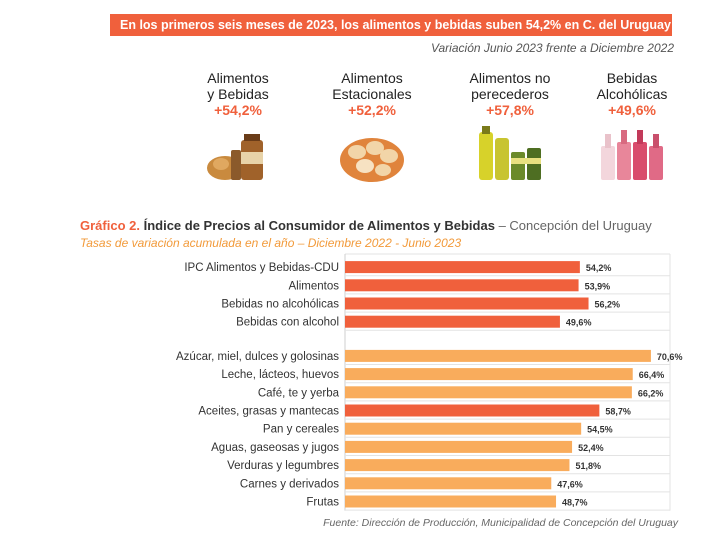 The height and width of the screenshot is (559, 710). What do you see at coordinates (632, 94) in the screenshot?
I see `card-name-line2: Alcohólicas` at bounding box center [632, 94].